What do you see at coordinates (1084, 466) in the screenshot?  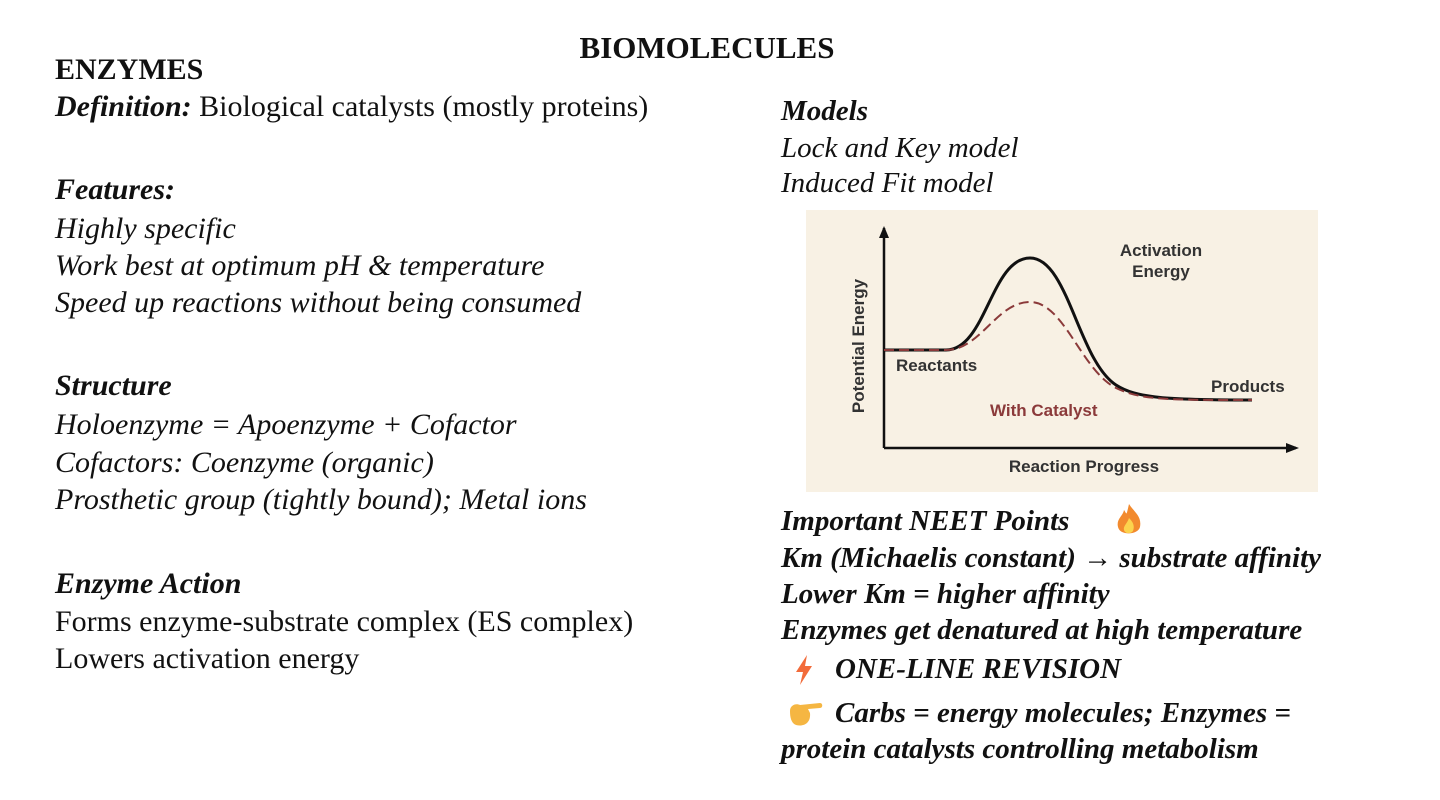 I see `x-axis-label: Reaction Progress` at bounding box center [1084, 466].